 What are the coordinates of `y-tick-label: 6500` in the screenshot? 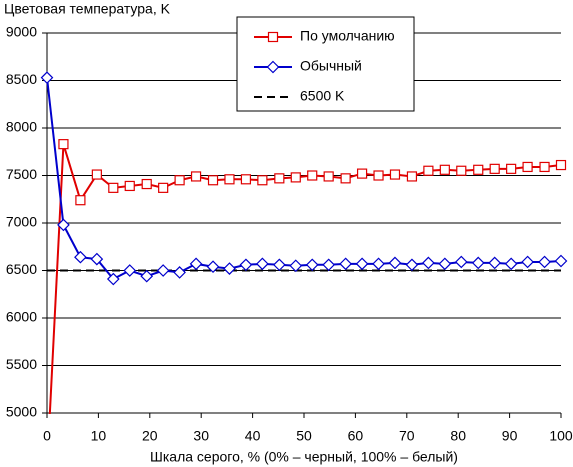 It's located at (21, 269).